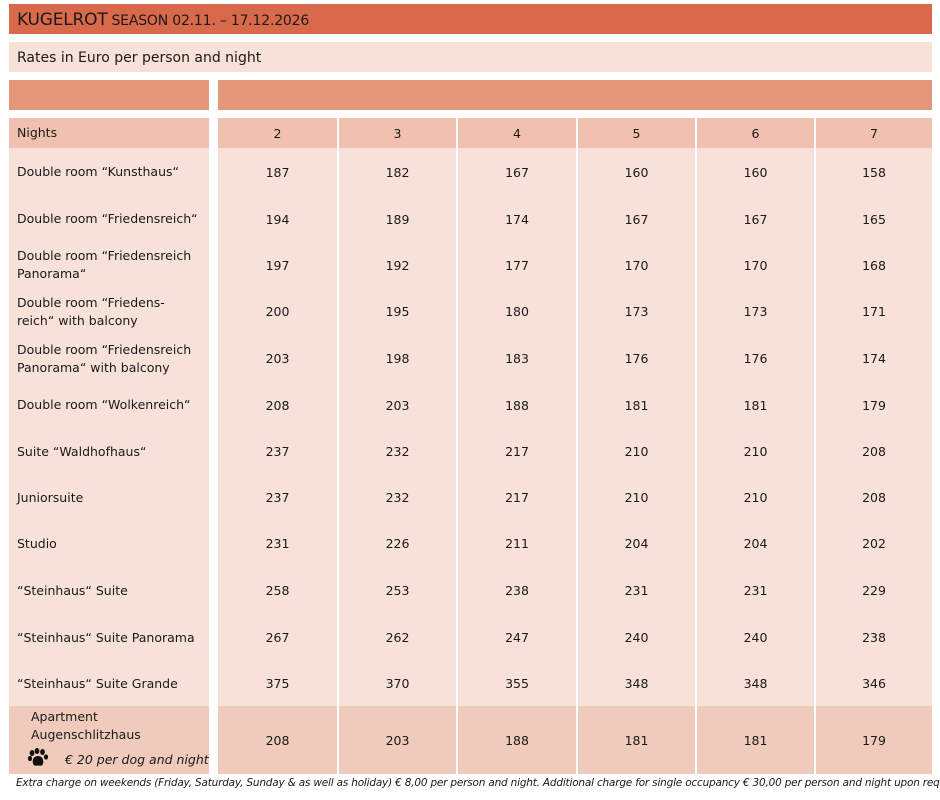 The image size is (940, 800). I want to click on rate-cell: 171, so click(874, 311).